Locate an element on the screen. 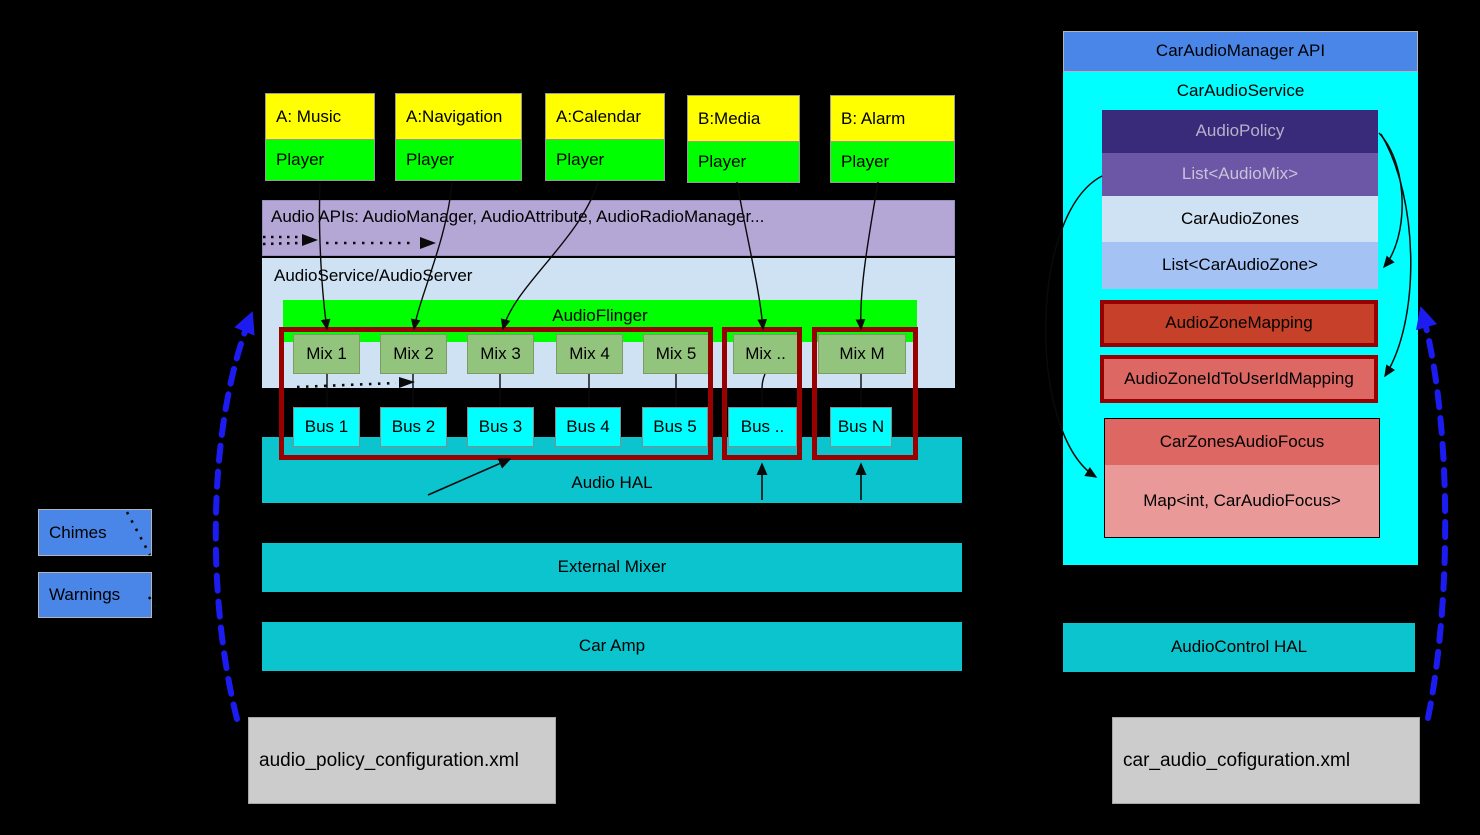 This screenshot has width=1480, height=835. caraudiozones-box: CarAudioZones is located at coordinates (1240, 219).